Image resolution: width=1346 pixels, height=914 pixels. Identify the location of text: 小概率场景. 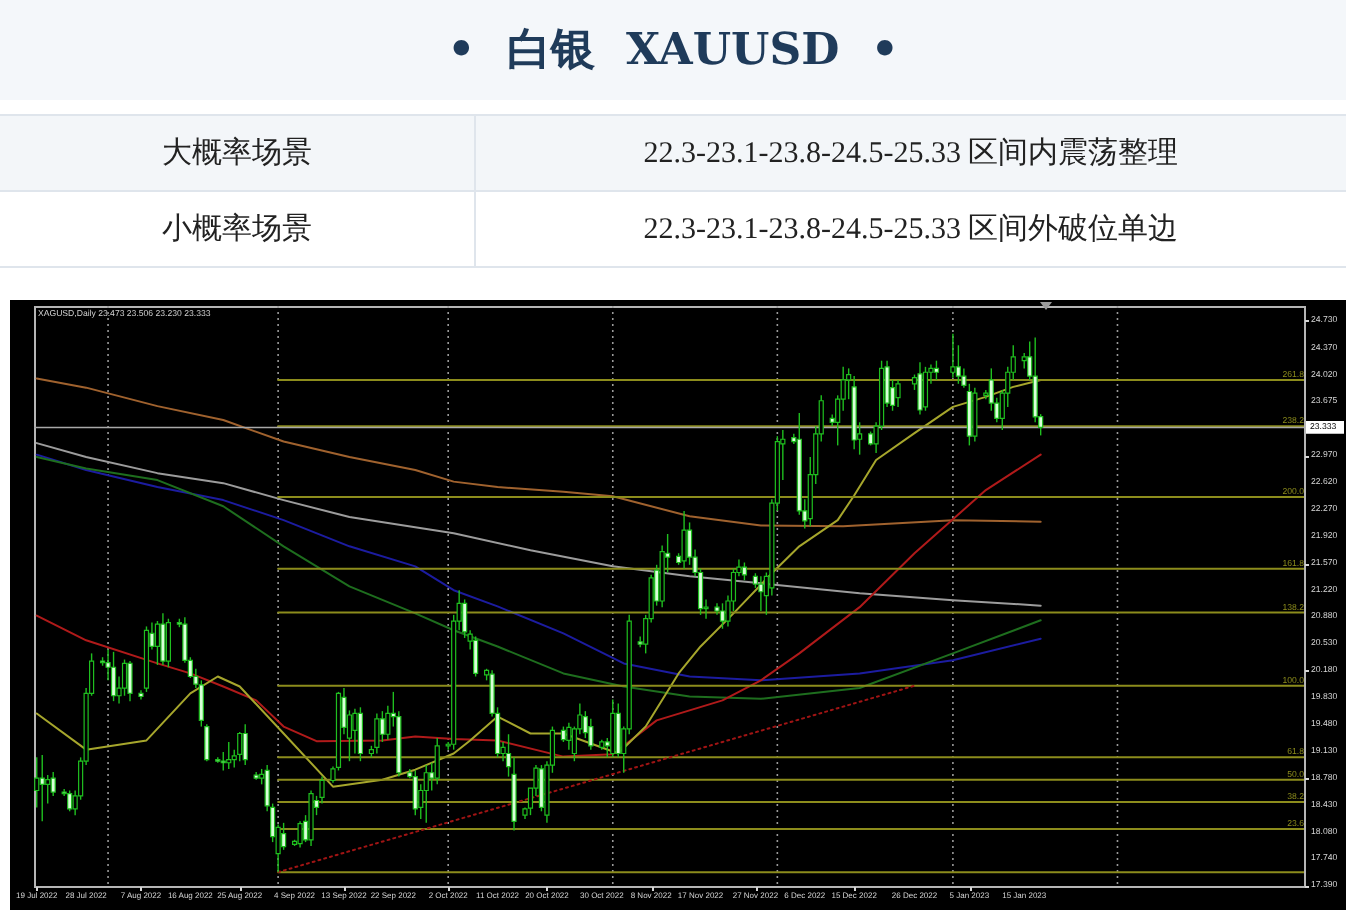
(237, 229).